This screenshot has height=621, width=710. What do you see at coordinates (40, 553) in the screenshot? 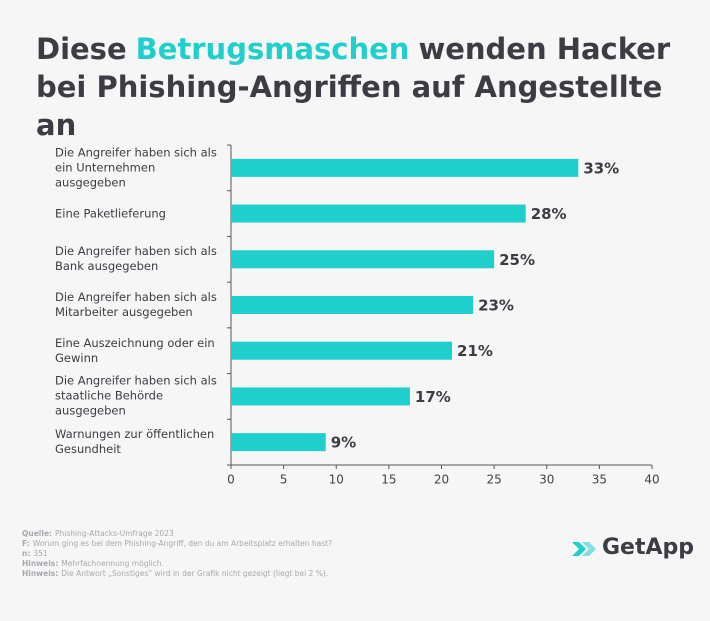
I see `note-text: 351` at bounding box center [40, 553].